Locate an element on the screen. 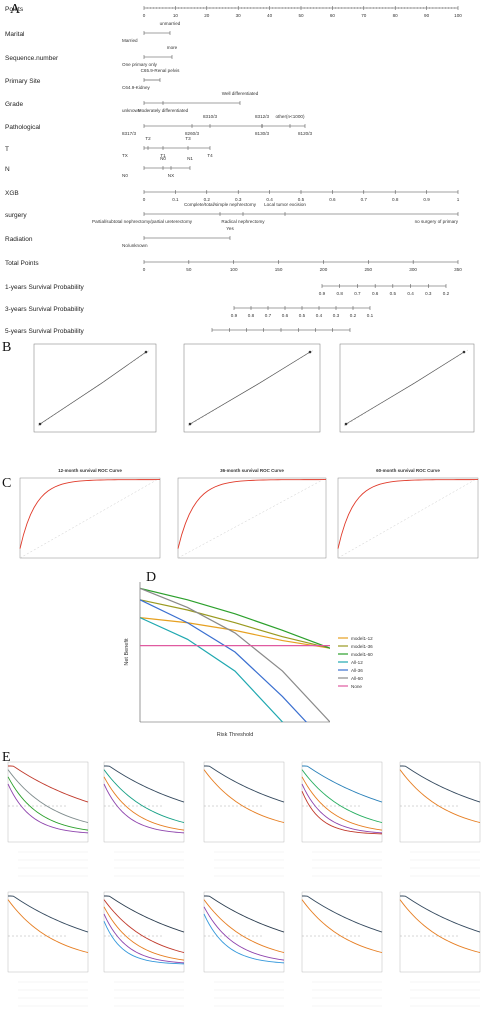  nomogram-tick-label: 0.4 is located at coordinates (269, 199).